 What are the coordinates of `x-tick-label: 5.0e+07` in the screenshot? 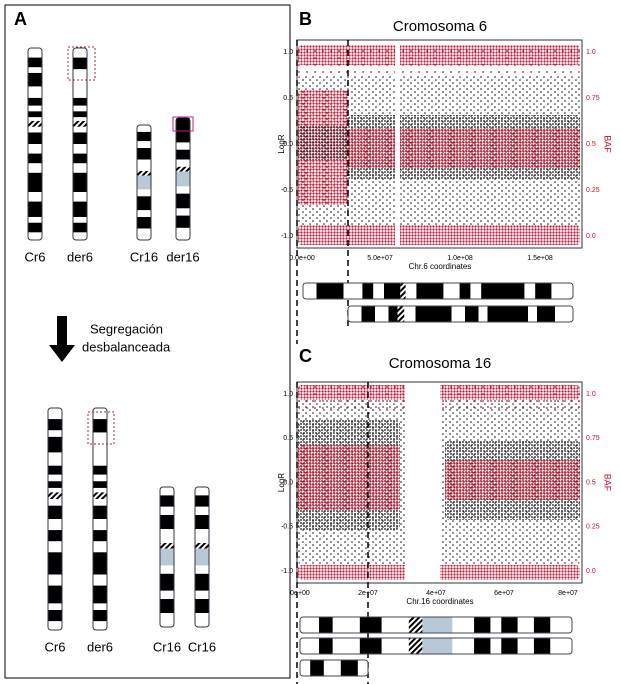 It's located at (380, 258).